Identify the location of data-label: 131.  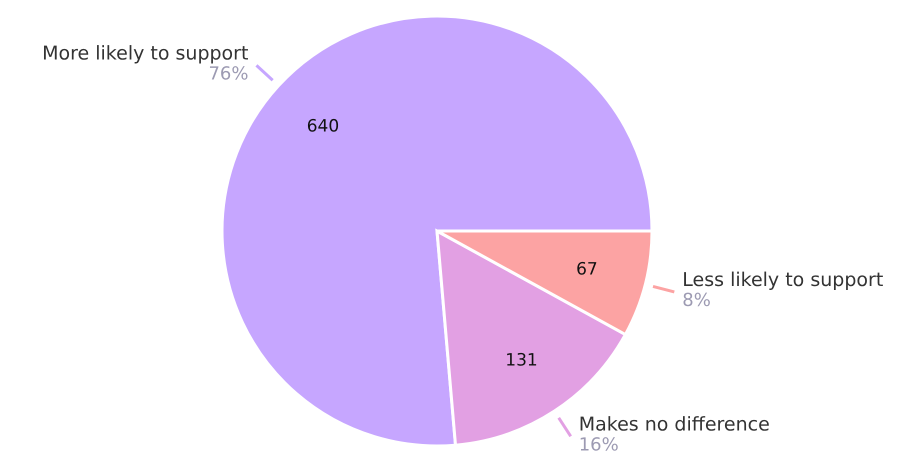
(521, 360).